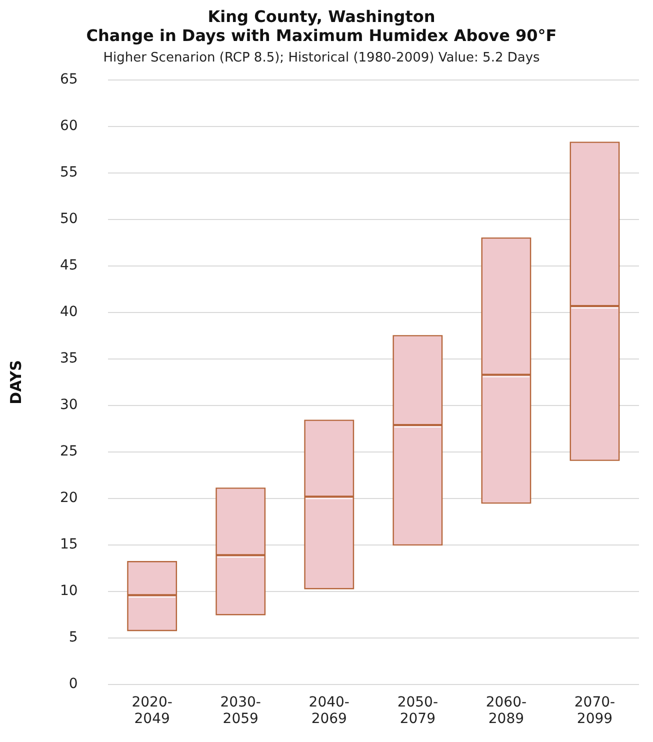  I want to click on y-tick-label: 10, so click(69, 591).